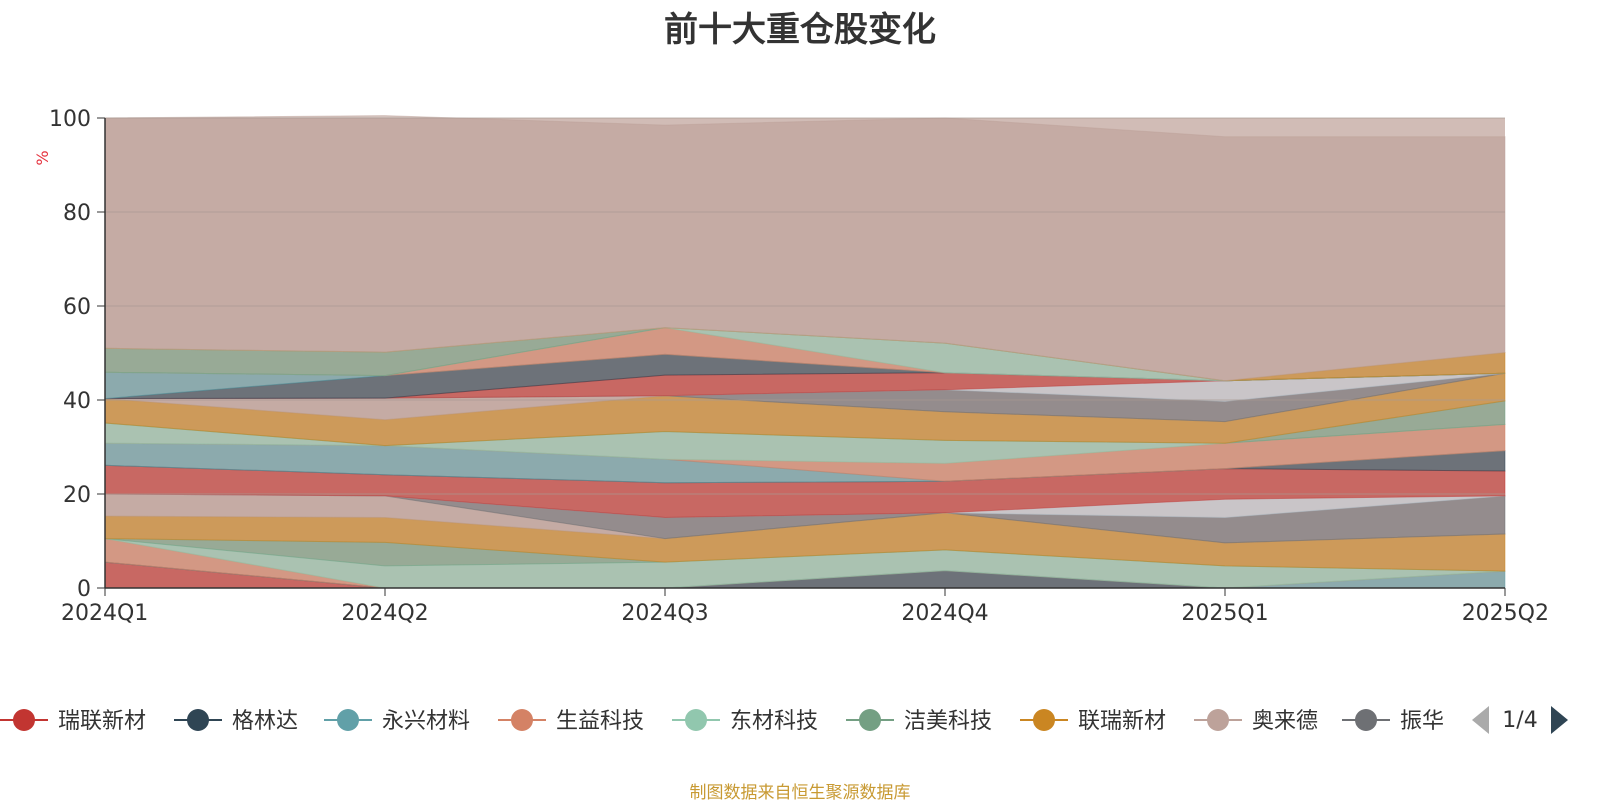 The height and width of the screenshot is (803, 1600). What do you see at coordinates (77, 401) in the screenshot?
I see `y-tick-label-40: 40` at bounding box center [77, 401].